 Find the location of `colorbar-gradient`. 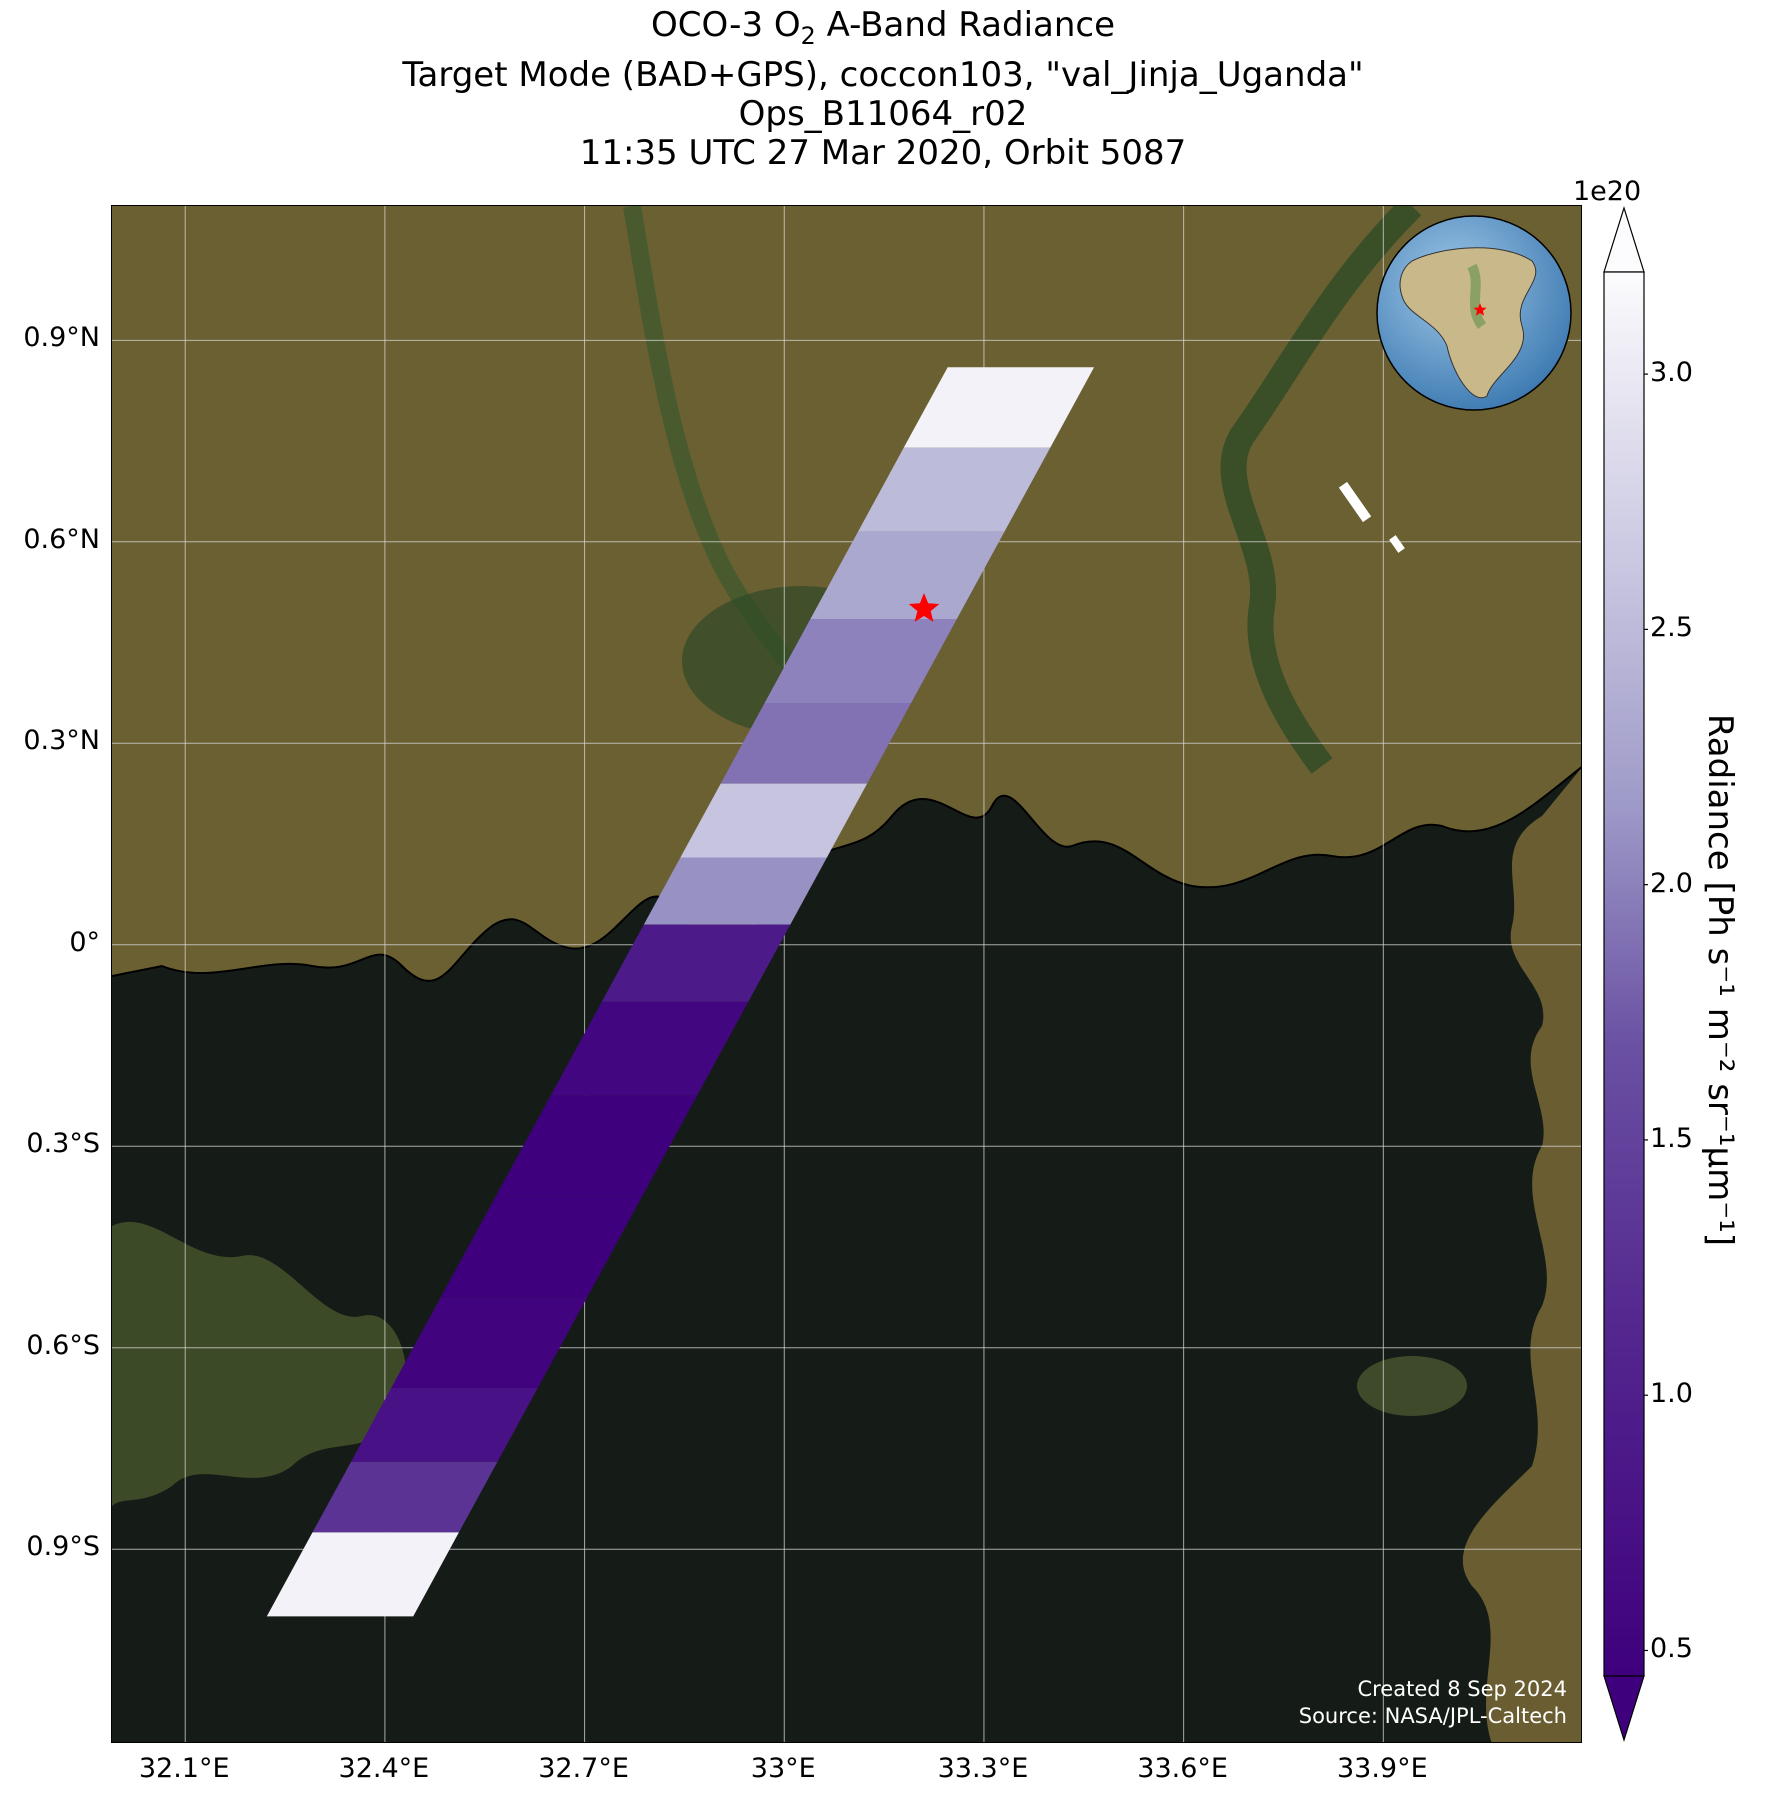

colorbar-gradient is located at coordinates (1624, 974).